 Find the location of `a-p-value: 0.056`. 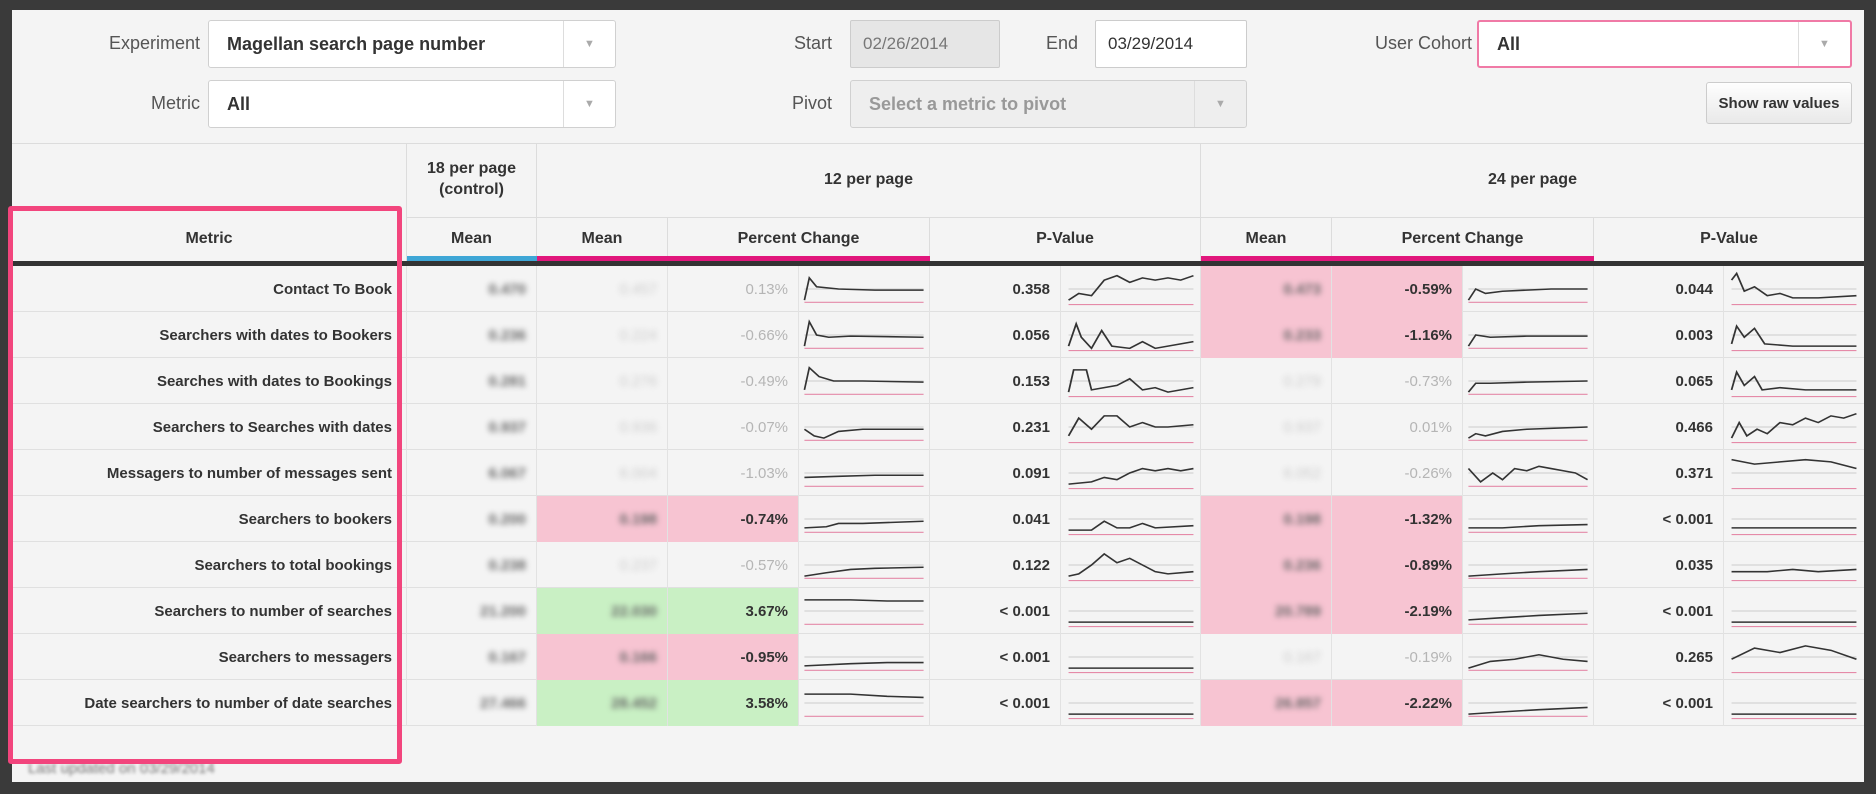

a-p-value: 0.056 is located at coordinates (995, 335).